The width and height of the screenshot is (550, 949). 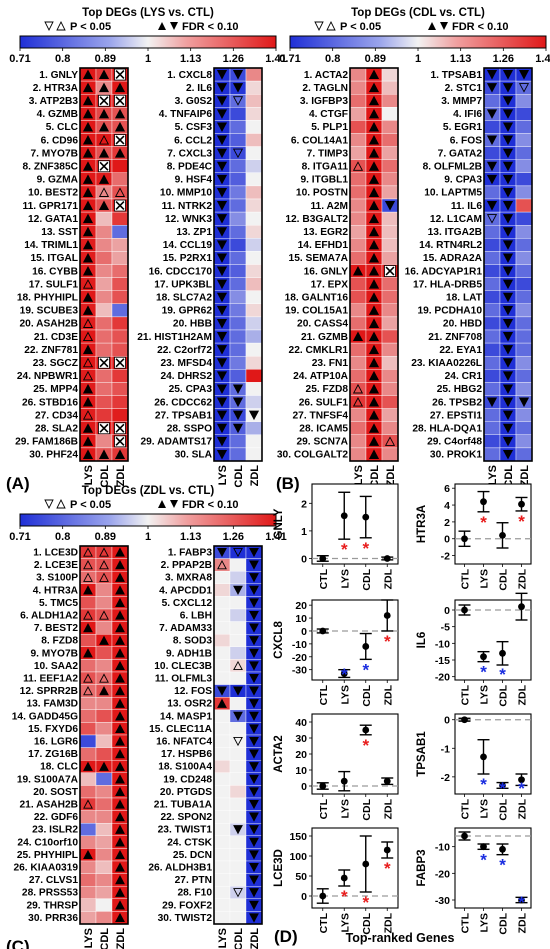 What do you see at coordinates (464, 836) in the screenshot?
I see `mean-point` at bounding box center [464, 836].